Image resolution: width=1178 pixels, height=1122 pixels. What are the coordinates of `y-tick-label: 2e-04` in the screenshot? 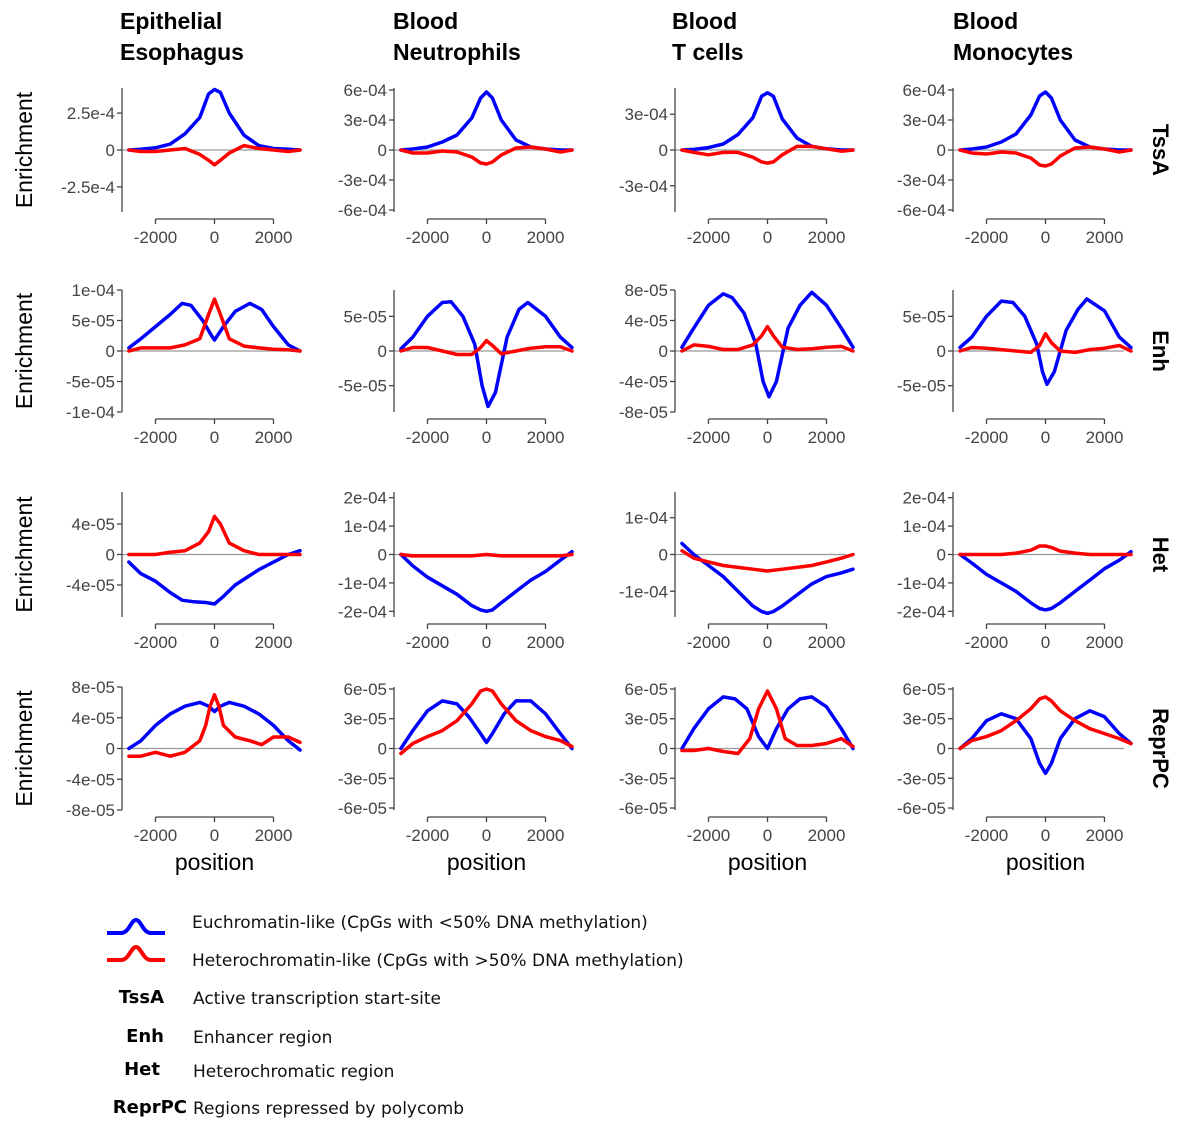 It's located at (365, 498).